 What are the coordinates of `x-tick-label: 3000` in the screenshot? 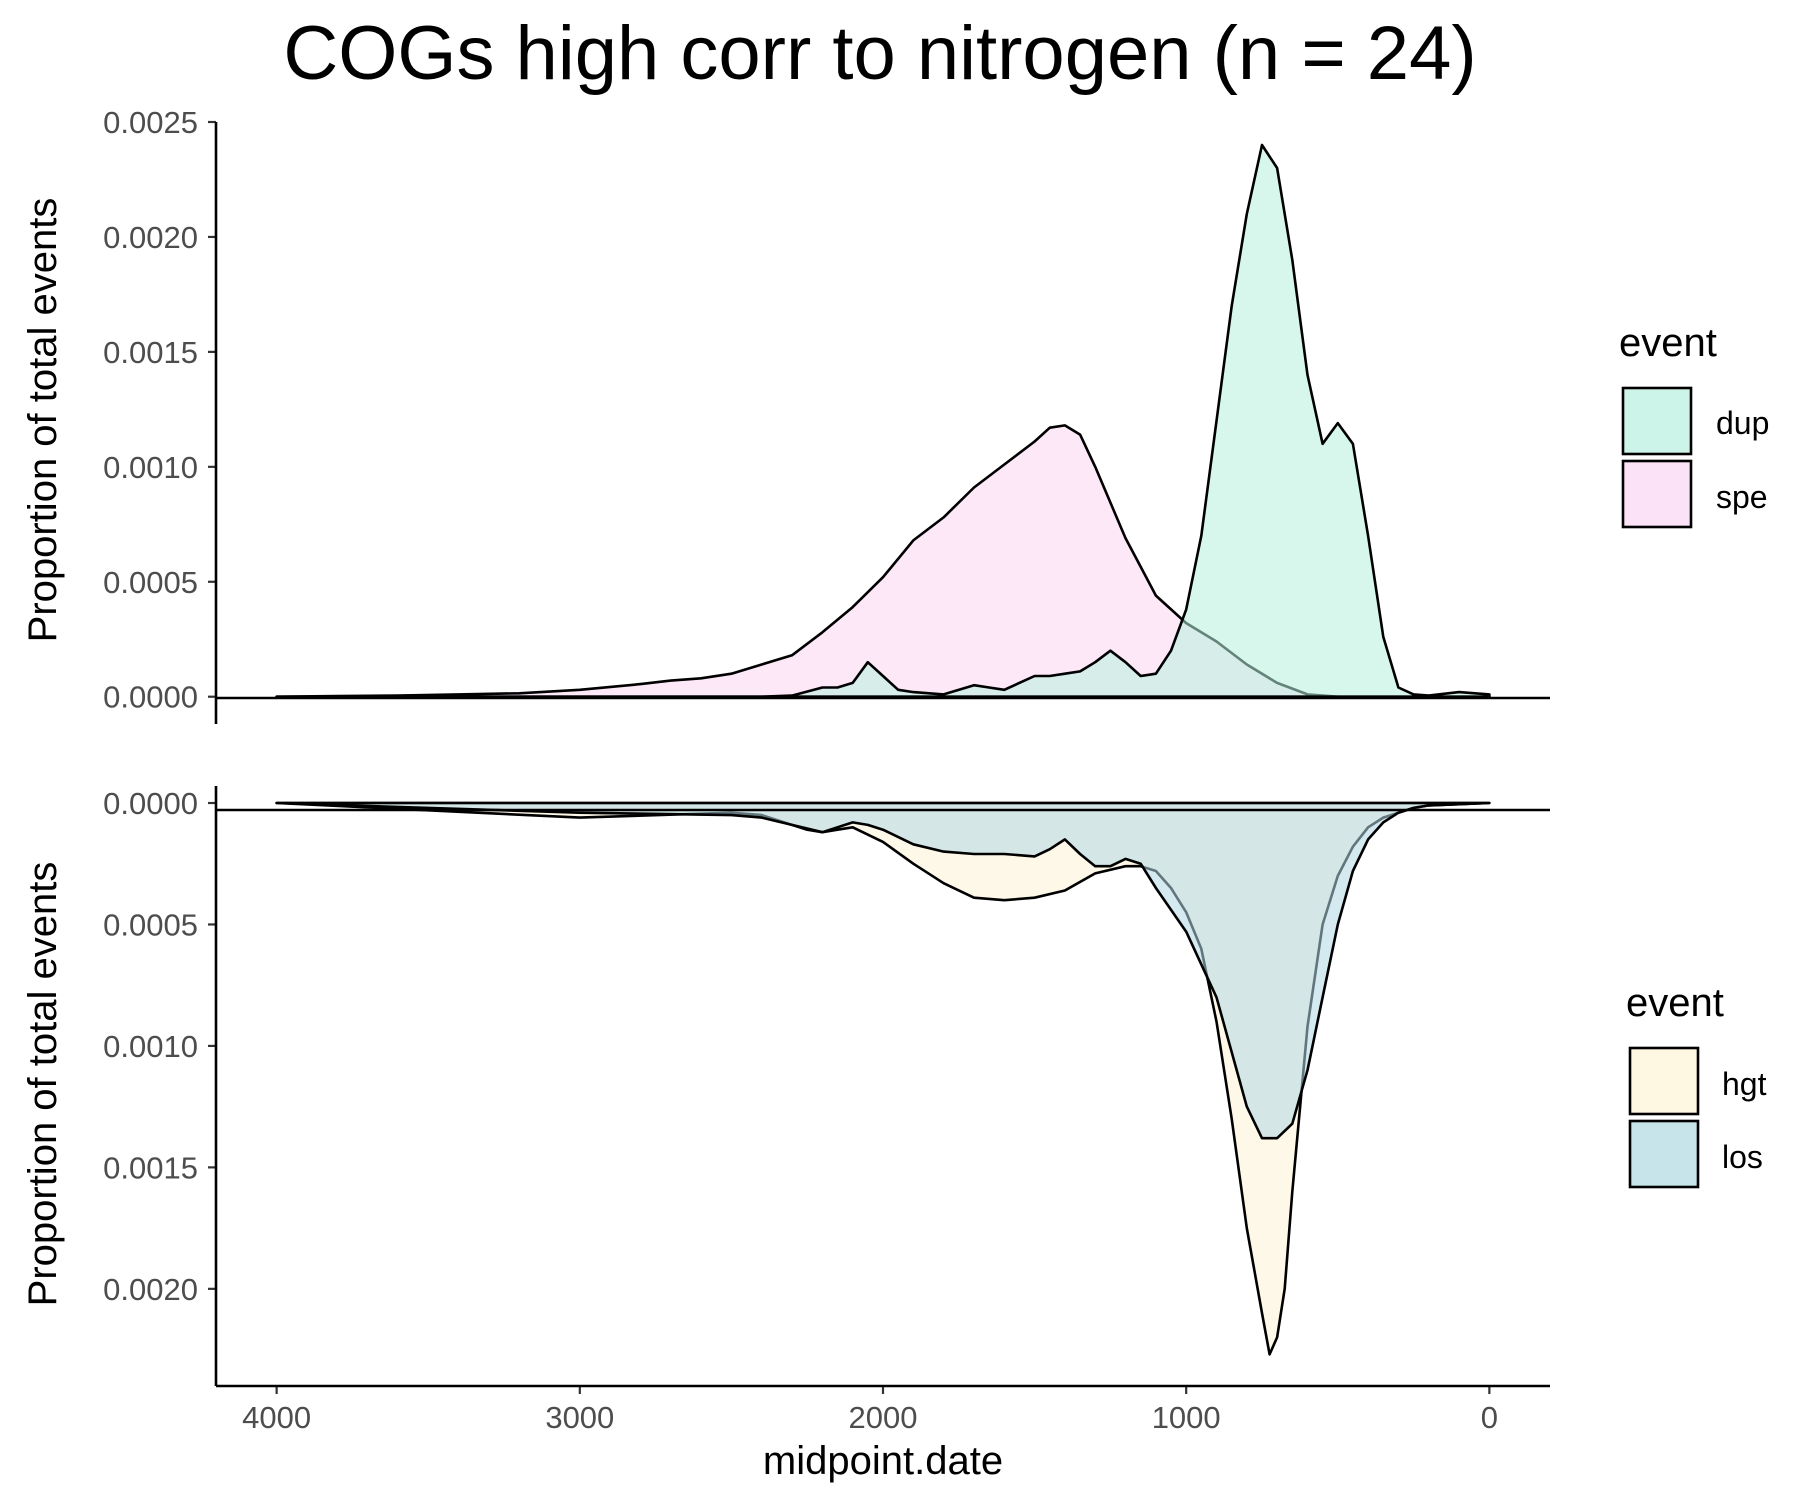 It's located at (579, 1417).